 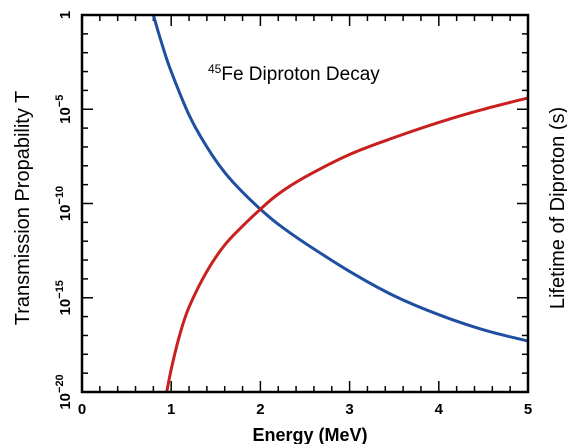 I want to click on y-tick-label: 10−20, so click(x=64, y=391).